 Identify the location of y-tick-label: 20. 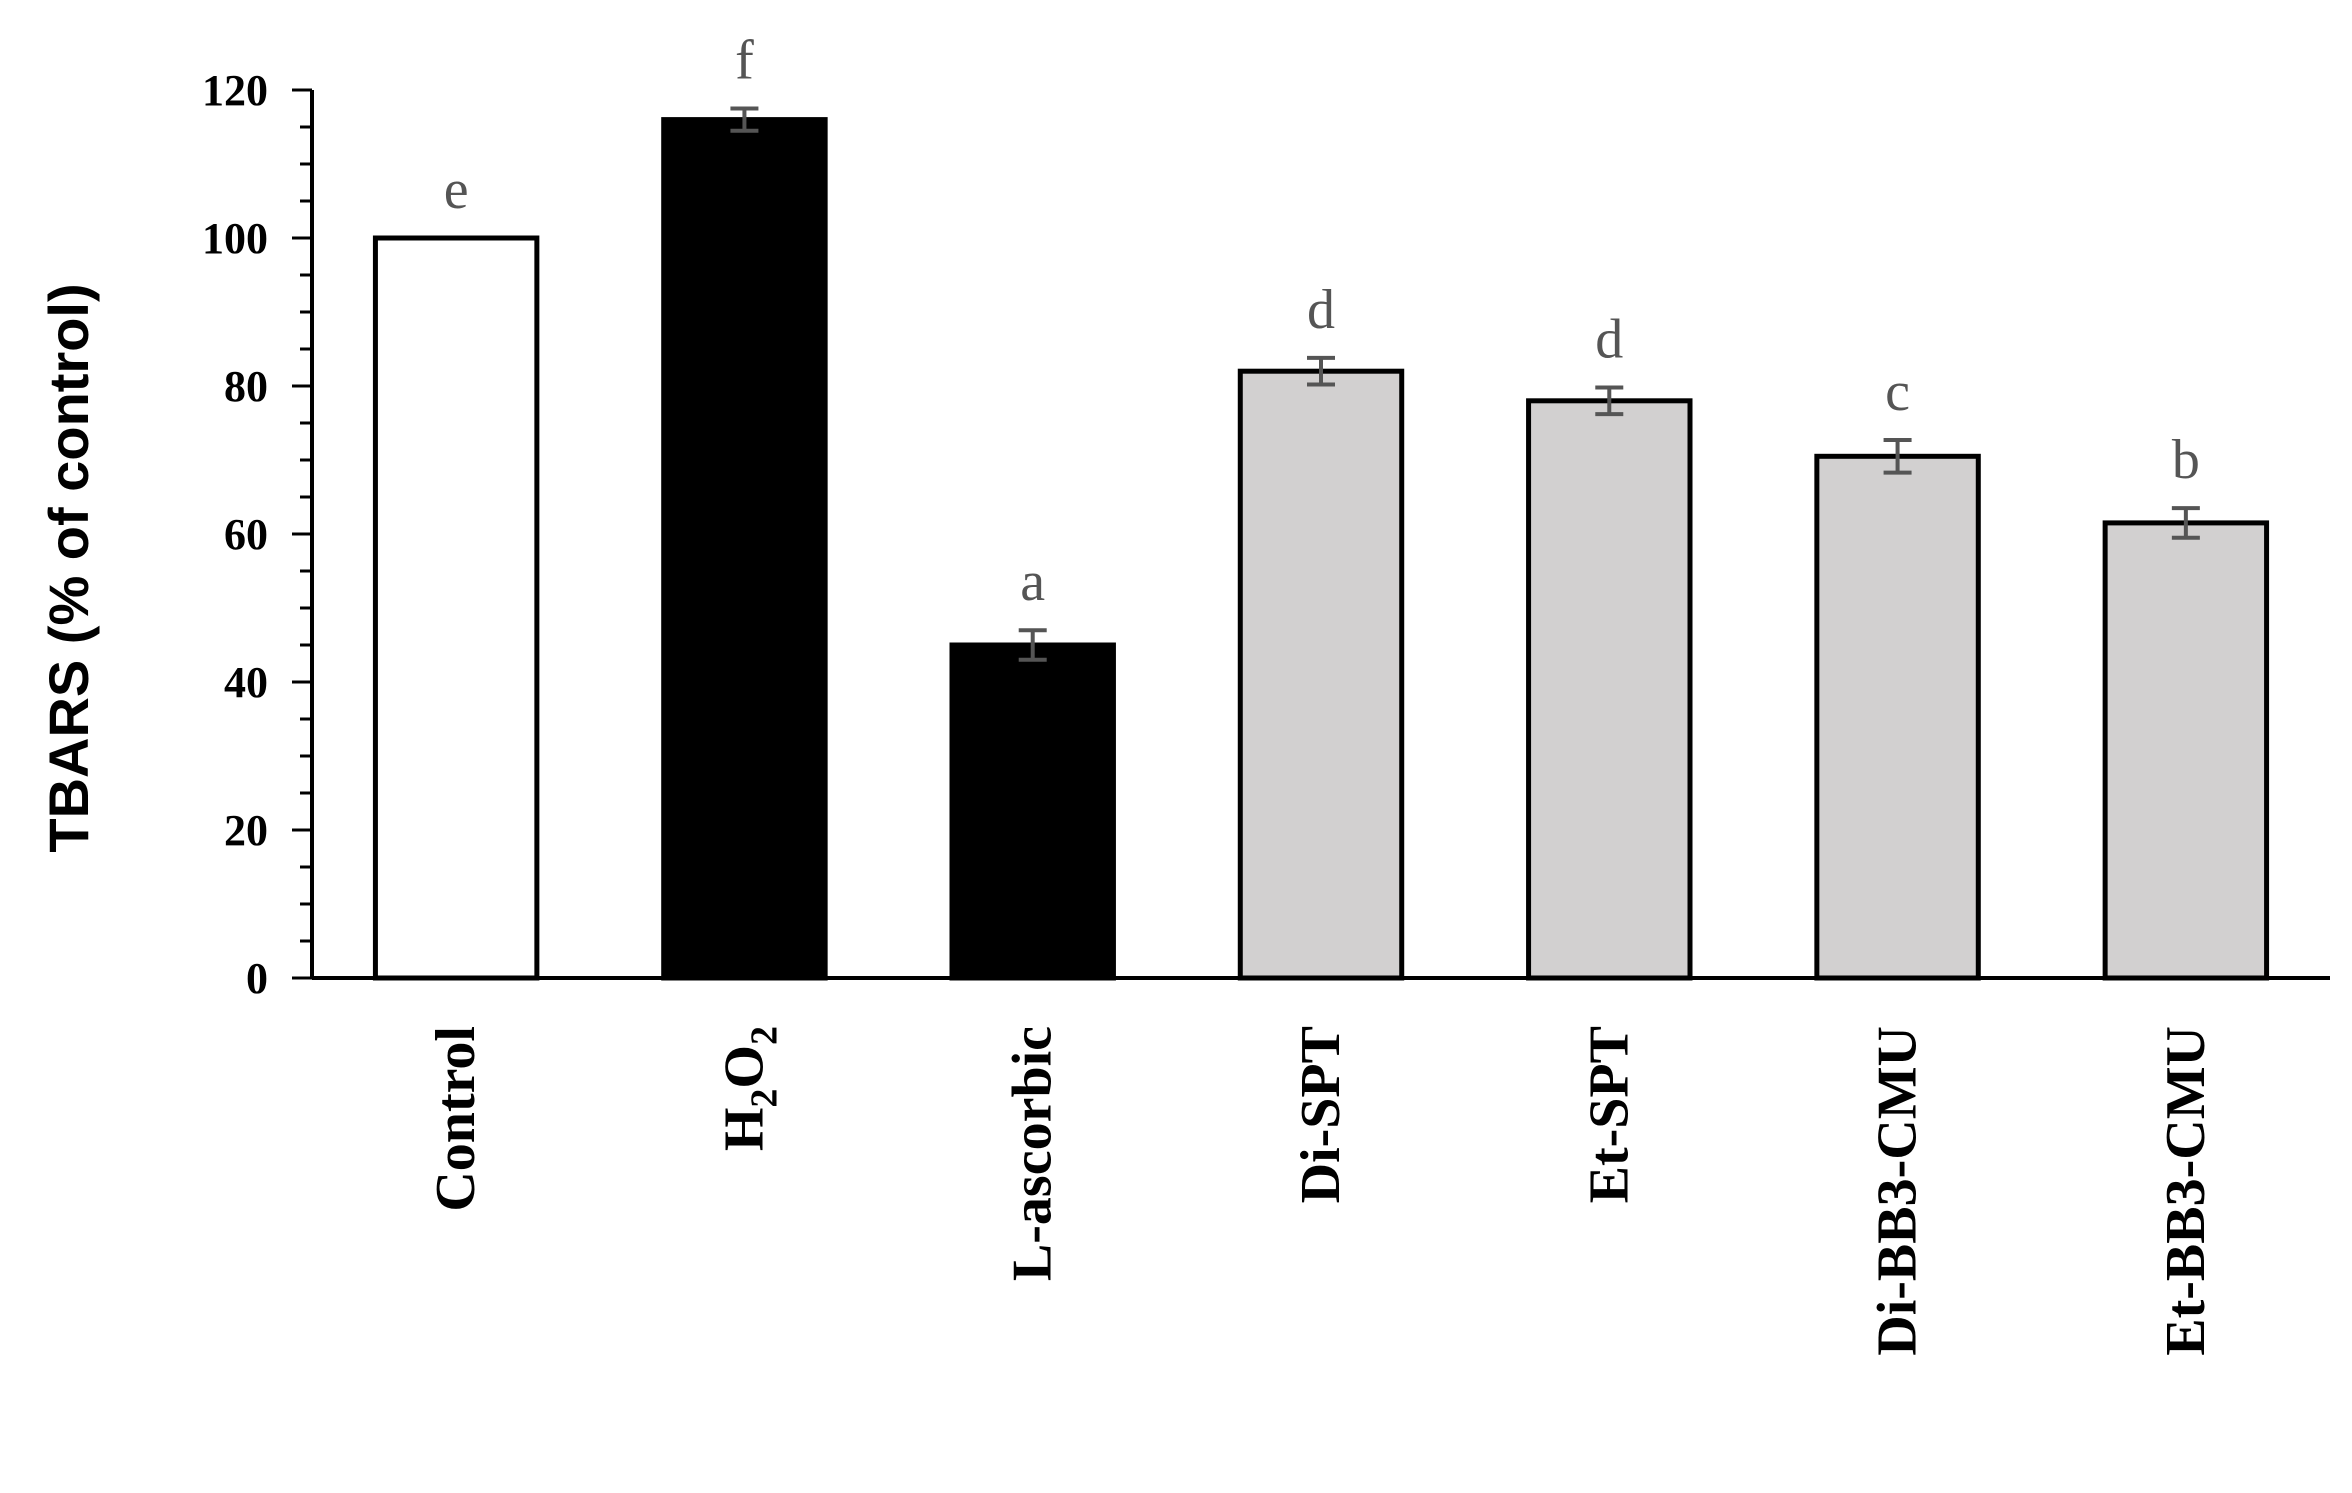
(246, 830).